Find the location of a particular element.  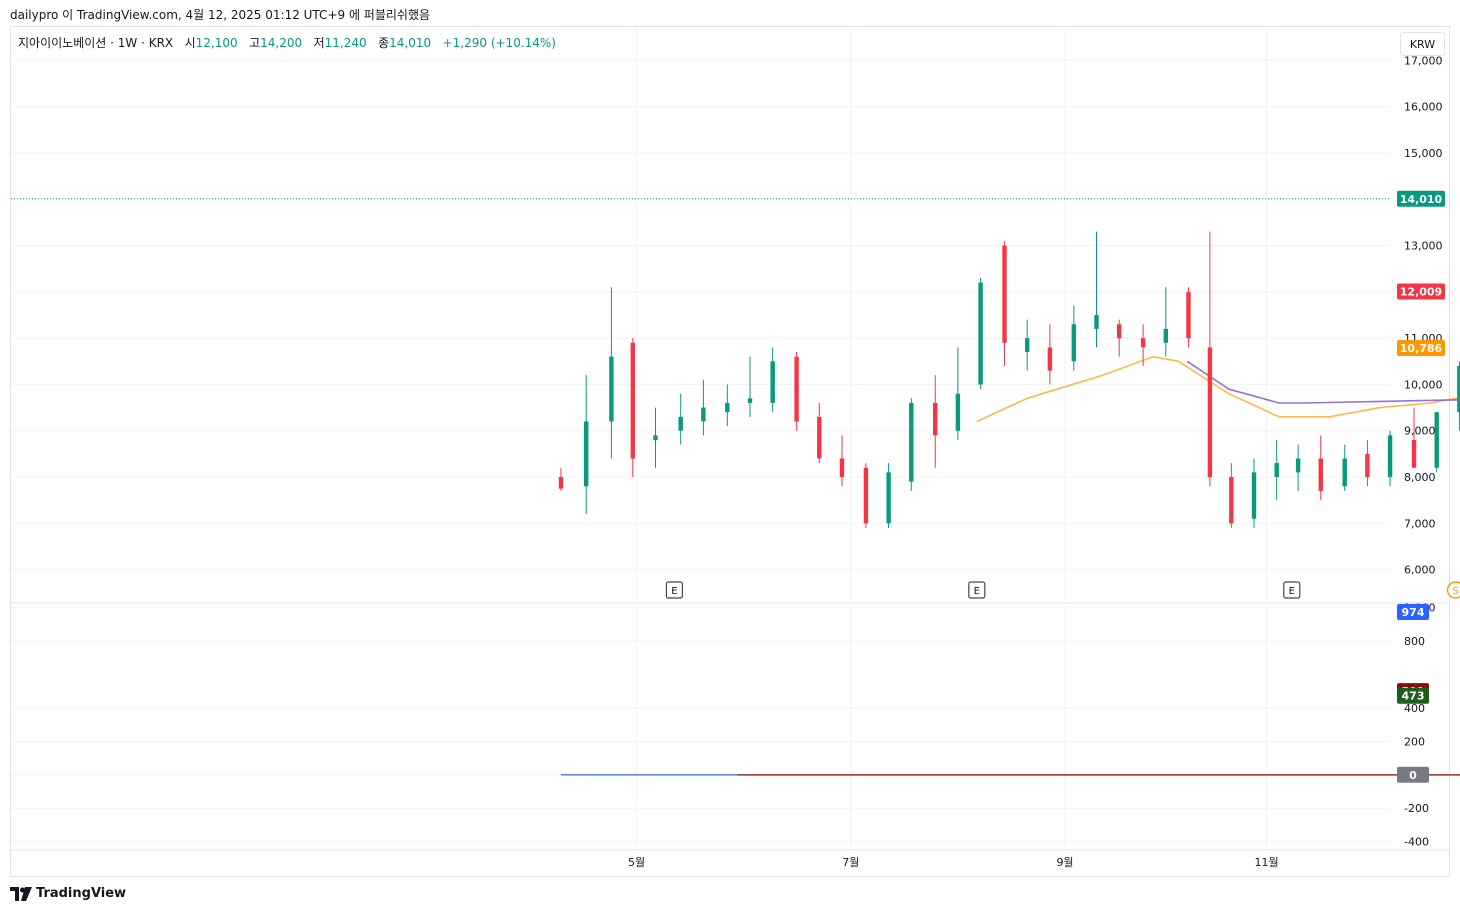

high-value: 14,200 is located at coordinates (281, 43).